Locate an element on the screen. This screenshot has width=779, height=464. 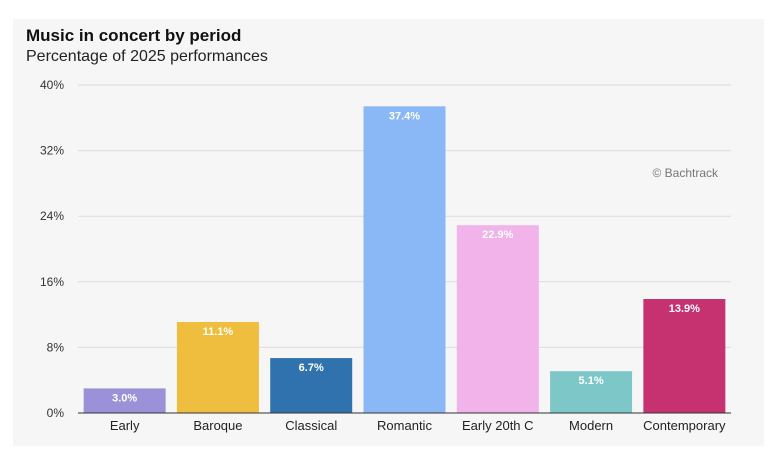
data-label: 6.7% is located at coordinates (311, 368).